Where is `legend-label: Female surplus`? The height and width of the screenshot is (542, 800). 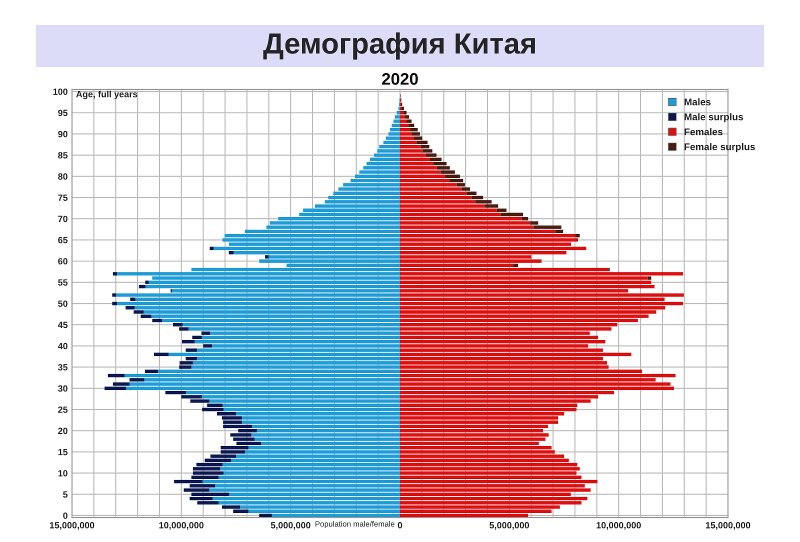 legend-label: Female surplus is located at coordinates (719, 147).